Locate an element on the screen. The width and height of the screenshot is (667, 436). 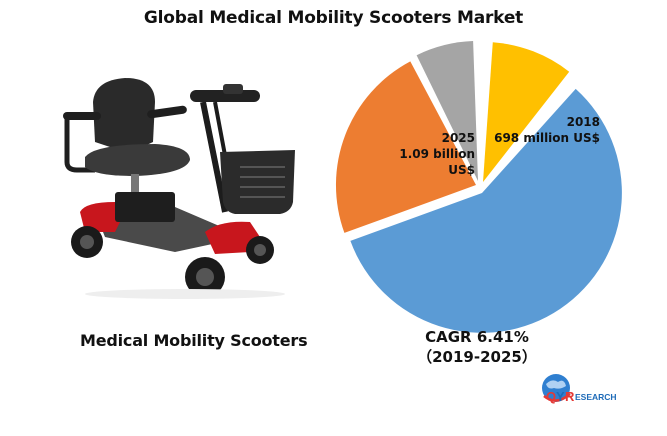
label-2025-value: 1.09 billion US$ is located at coordinates (437, 162).